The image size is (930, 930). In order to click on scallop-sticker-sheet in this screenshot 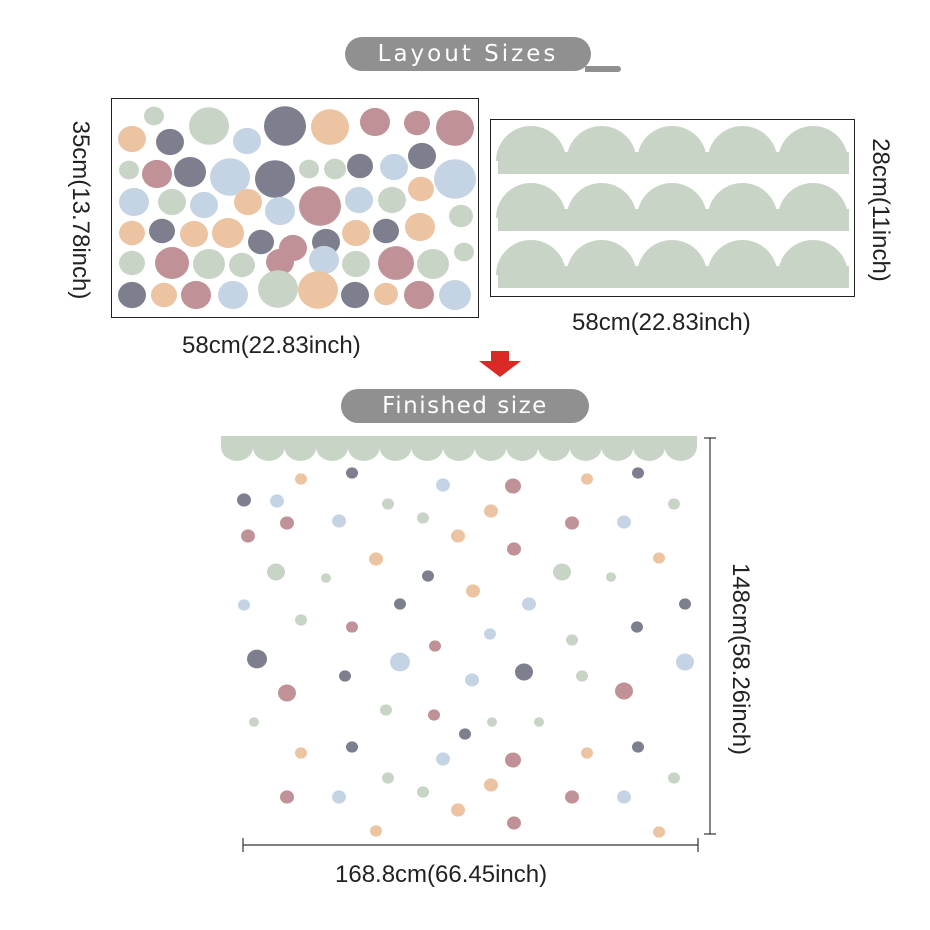, I will do `click(672, 208)`.